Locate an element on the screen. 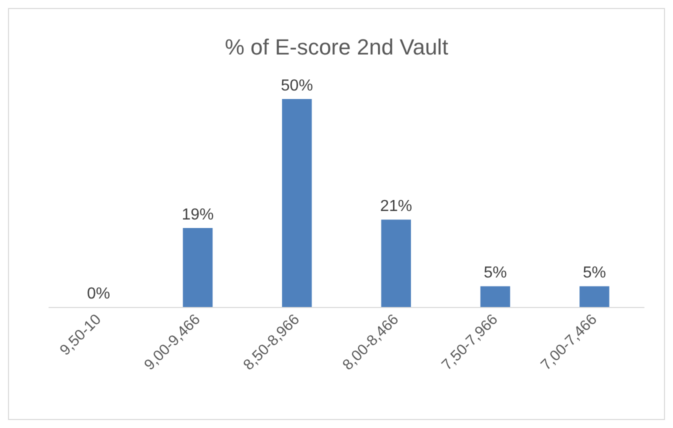  data-label: 19% is located at coordinates (198, 215).